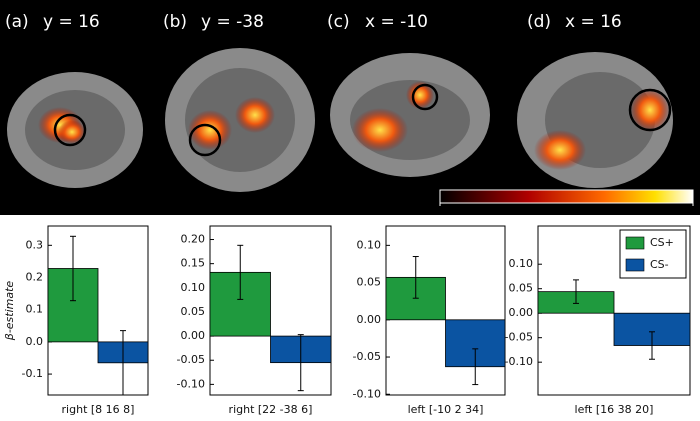  I want to click on x-tick-label: right [22 -38 6], so click(271, 409).